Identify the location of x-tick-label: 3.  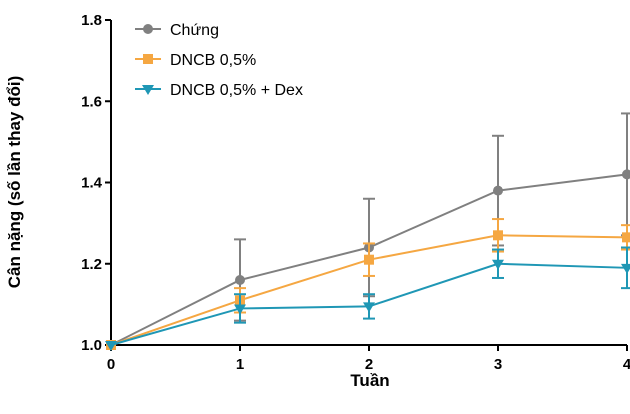
(498, 364).